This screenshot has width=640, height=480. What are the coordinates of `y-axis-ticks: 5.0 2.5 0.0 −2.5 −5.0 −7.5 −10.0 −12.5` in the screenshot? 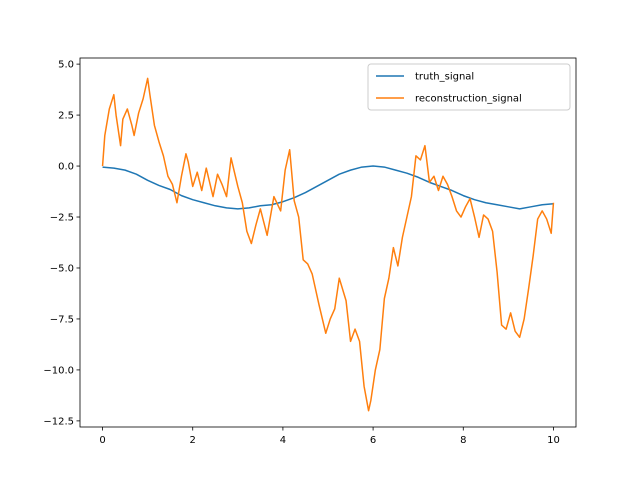 It's located at (61, 243).